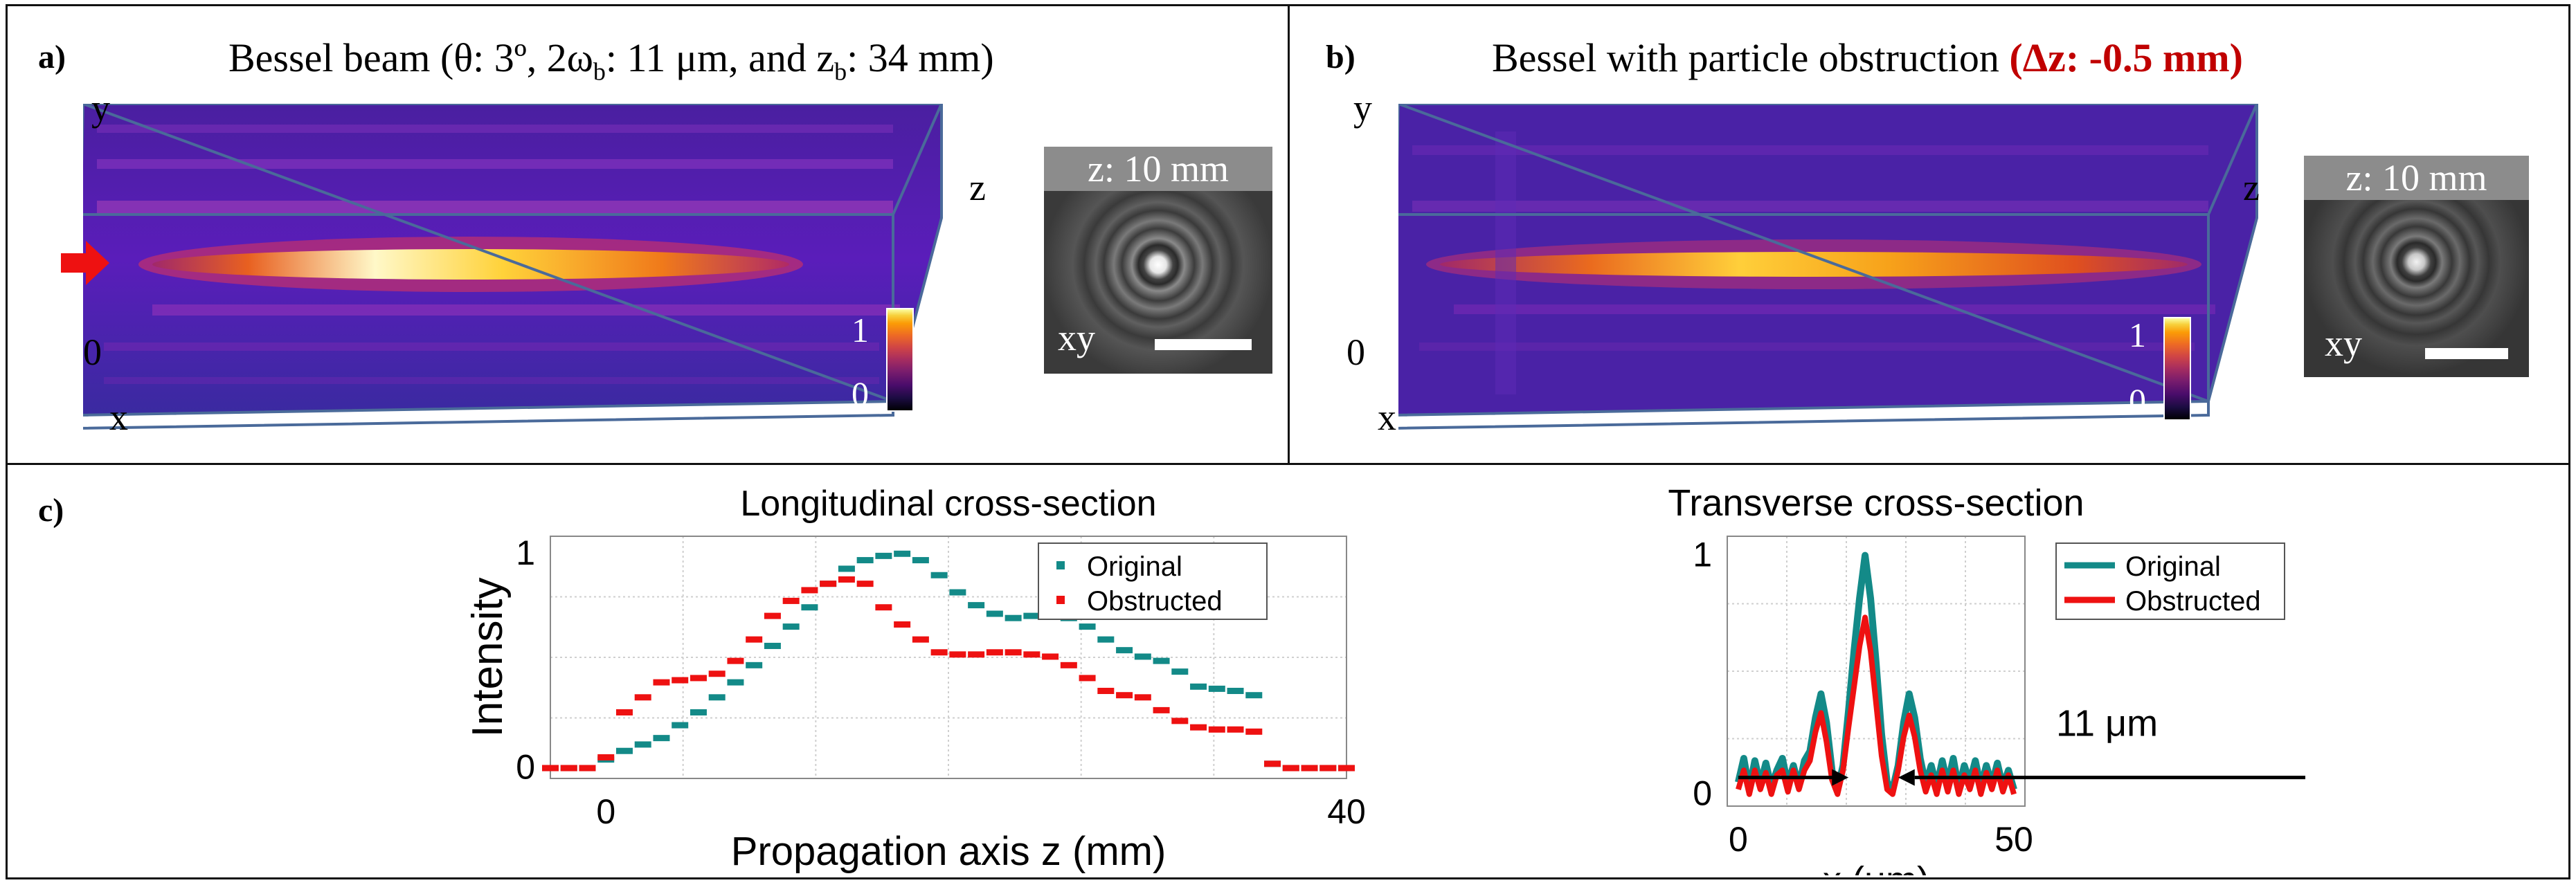  What do you see at coordinates (1158, 169) in the screenshot?
I see `inset-label-a: z: 10 mm` at bounding box center [1158, 169].